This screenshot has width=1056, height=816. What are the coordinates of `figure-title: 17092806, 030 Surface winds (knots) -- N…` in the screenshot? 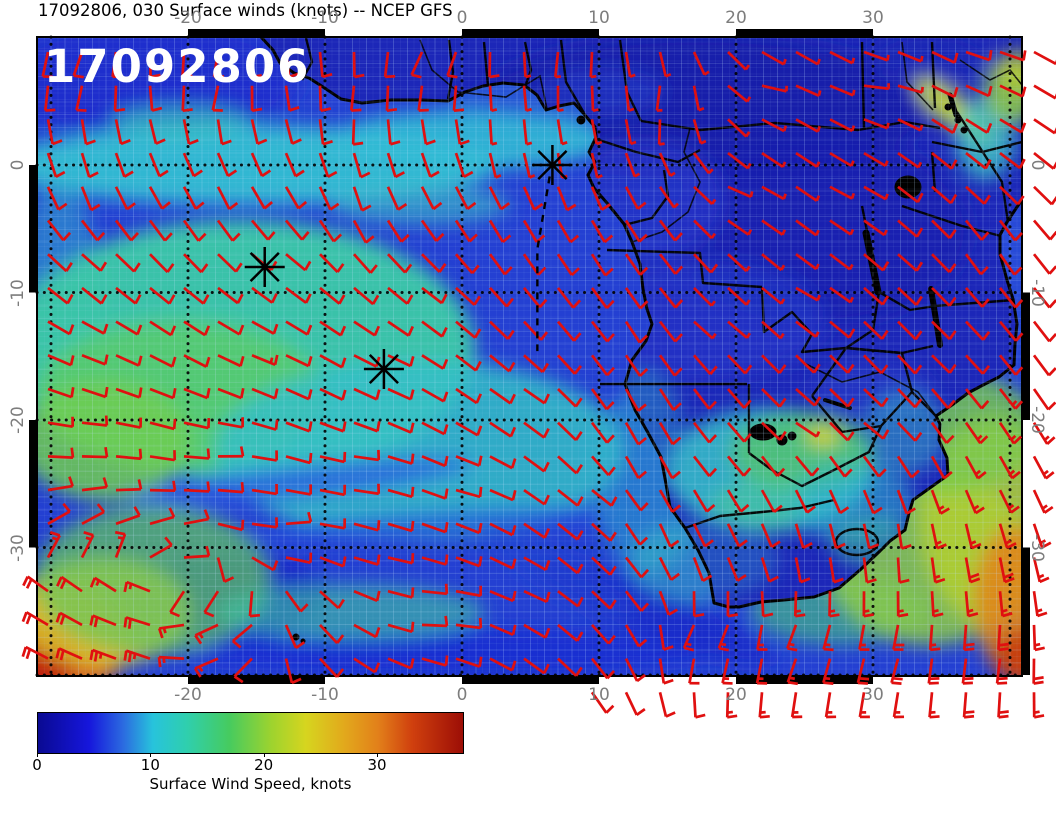 It's located at (245, 10).